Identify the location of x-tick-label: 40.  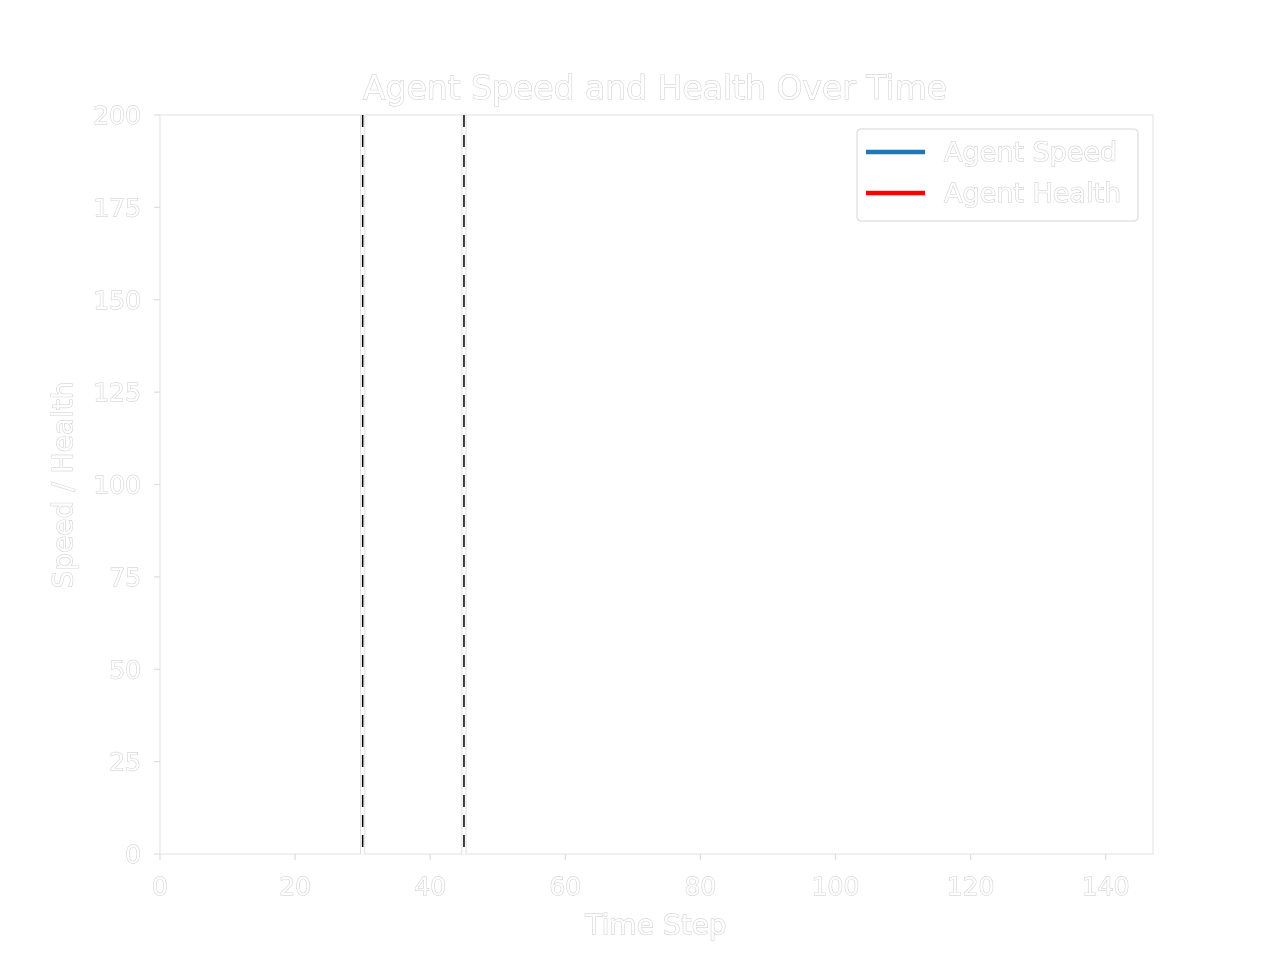
(430, 886).